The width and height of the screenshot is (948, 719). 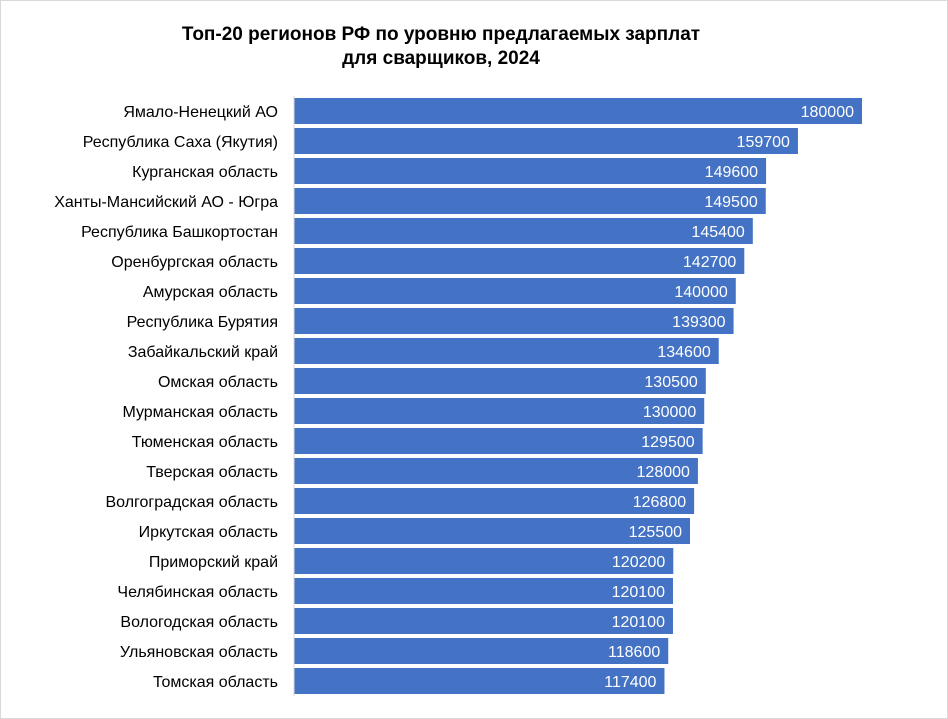 What do you see at coordinates (667, 442) in the screenshot?
I see `data-label: 129500` at bounding box center [667, 442].